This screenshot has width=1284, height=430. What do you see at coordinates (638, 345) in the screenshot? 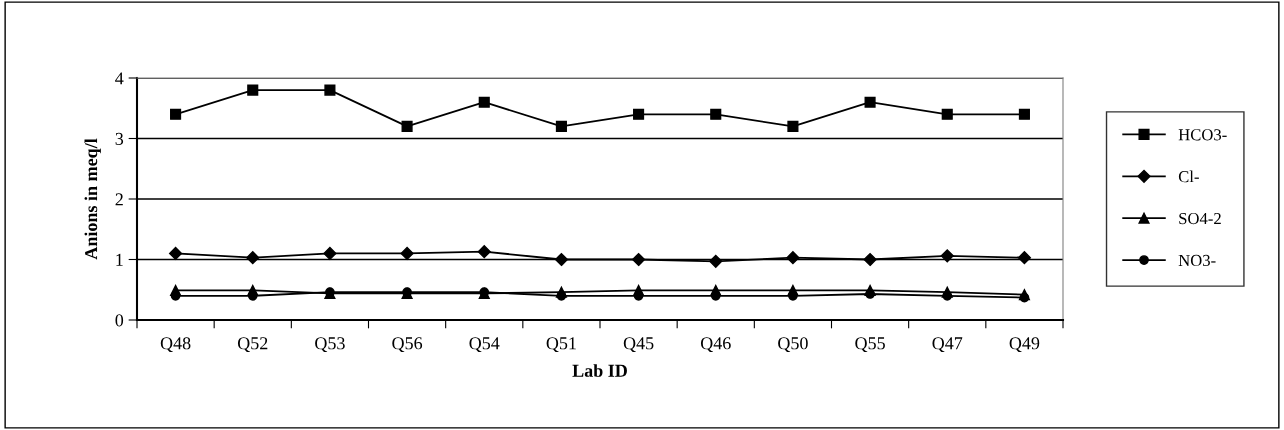
I see `x-tick-label: Q45` at bounding box center [638, 345].